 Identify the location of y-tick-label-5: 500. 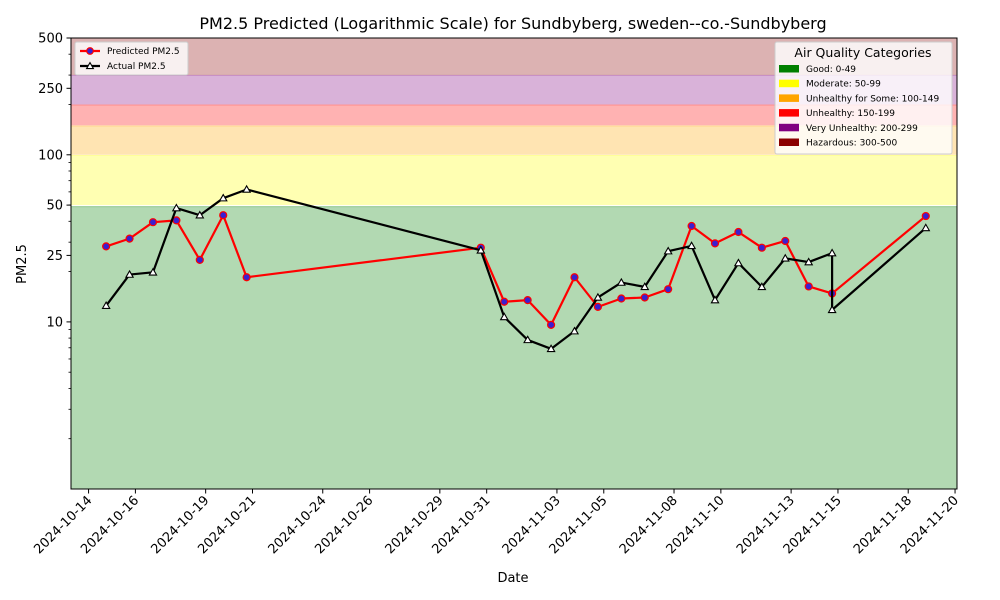
(50, 39).